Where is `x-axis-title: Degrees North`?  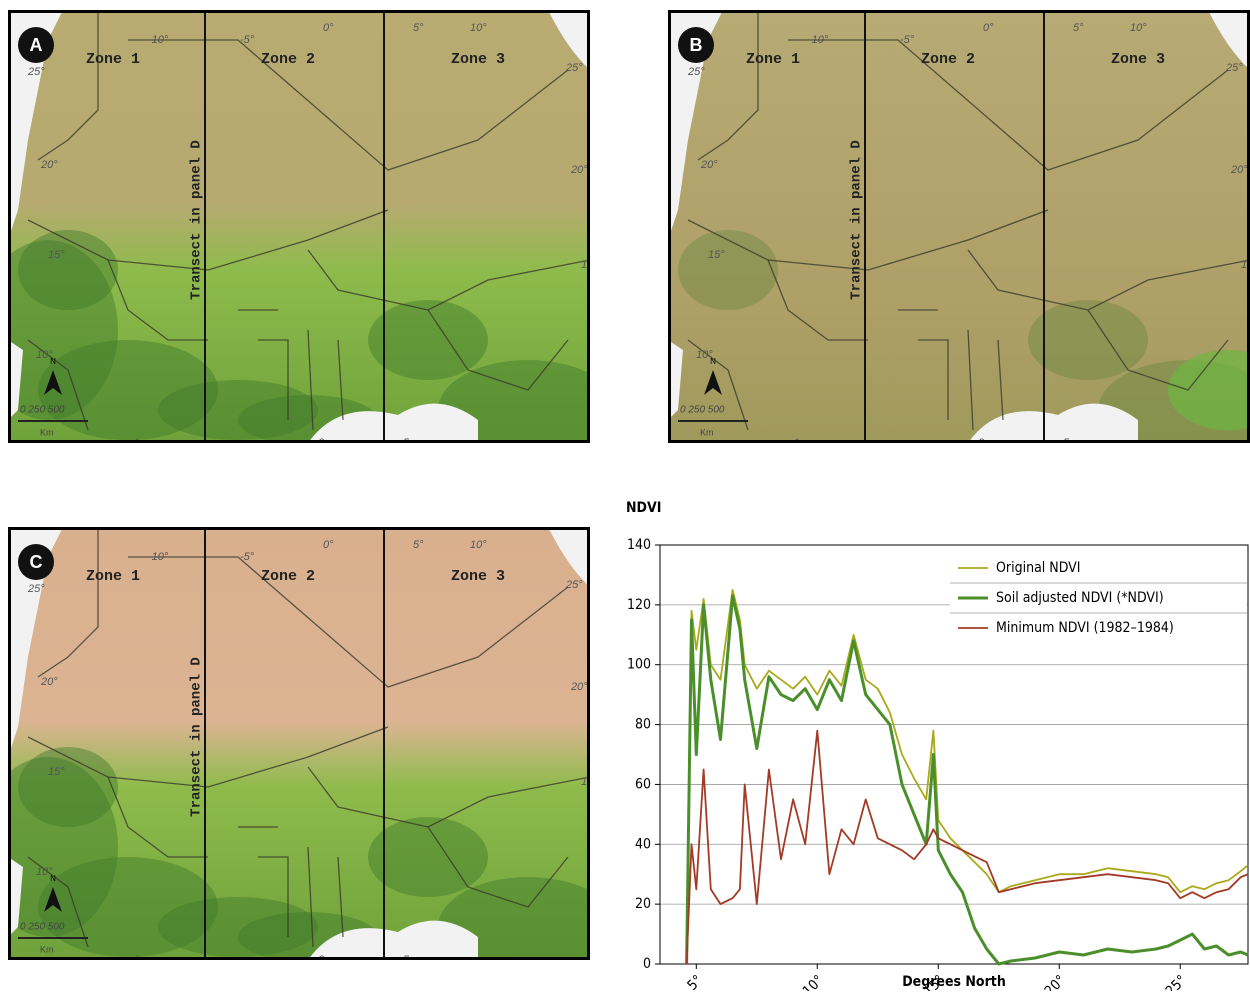
x-axis-title: Degrees North is located at coordinates (954, 982).